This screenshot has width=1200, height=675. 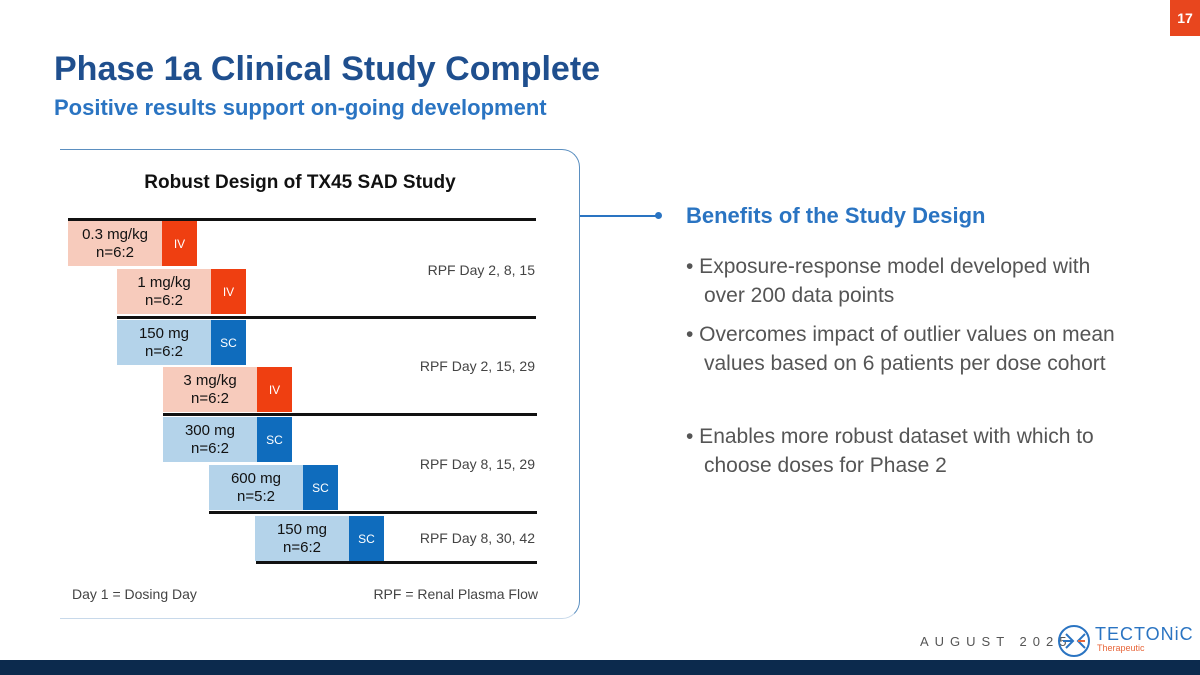 I want to click on cohort-dose-block: 300 mg n=6:2, so click(x=210, y=439).